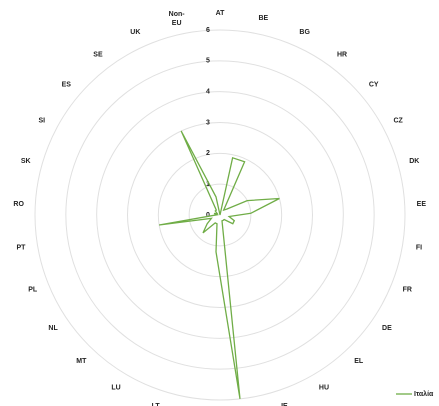 This screenshot has width=439, height=406. Describe the element at coordinates (263, 18) in the screenshot. I see `category-label: BE` at that location.